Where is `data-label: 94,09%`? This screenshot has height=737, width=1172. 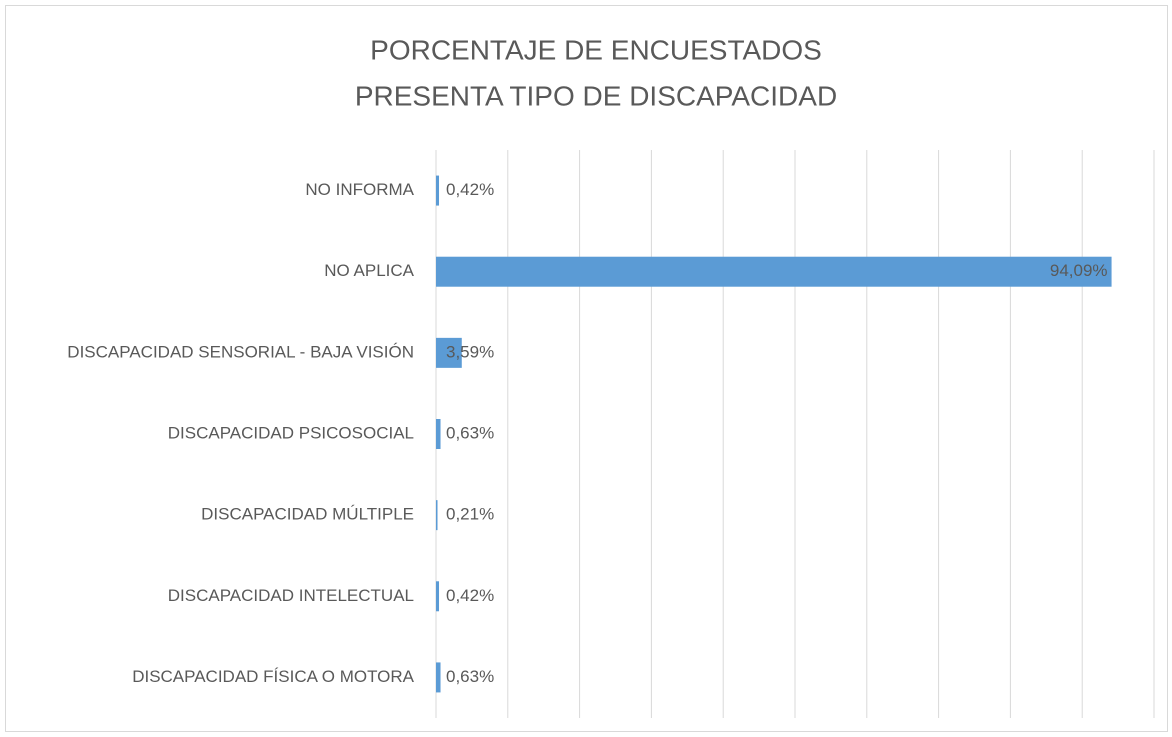
data-label: 94,09% is located at coordinates (1079, 270).